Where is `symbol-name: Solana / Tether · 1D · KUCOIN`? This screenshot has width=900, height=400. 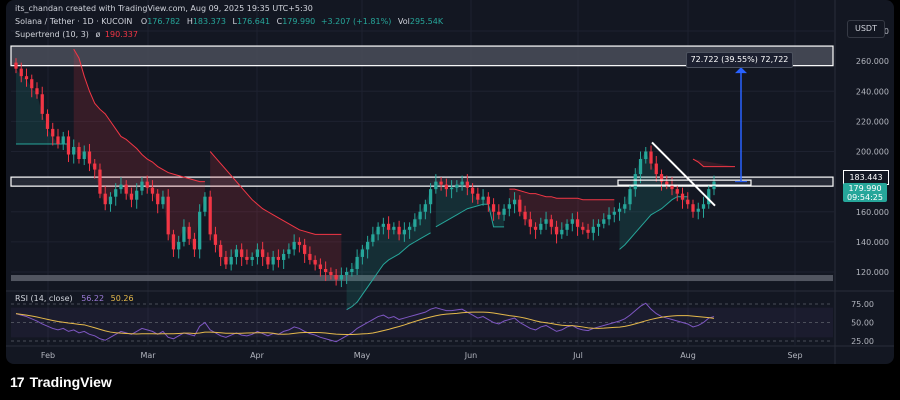 symbol-name: Solana / Tether · 1D · KUCOIN is located at coordinates (74, 21).